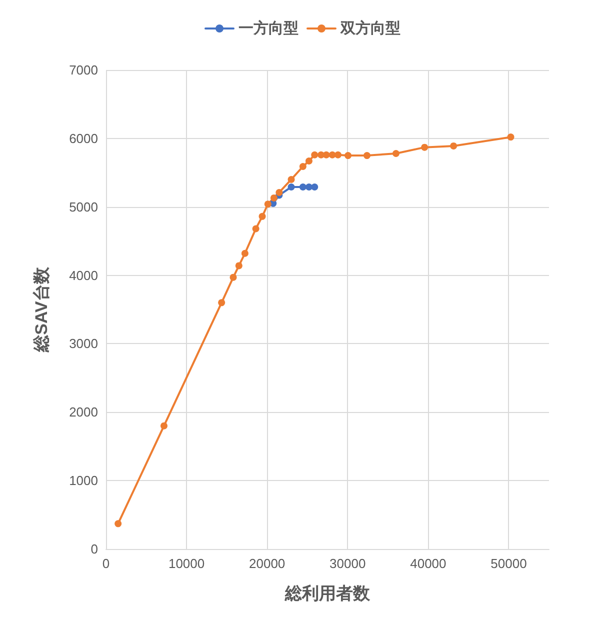 This screenshot has width=605, height=633. Describe the element at coordinates (83, 138) in the screenshot. I see `y-tick-label: 6000` at that location.